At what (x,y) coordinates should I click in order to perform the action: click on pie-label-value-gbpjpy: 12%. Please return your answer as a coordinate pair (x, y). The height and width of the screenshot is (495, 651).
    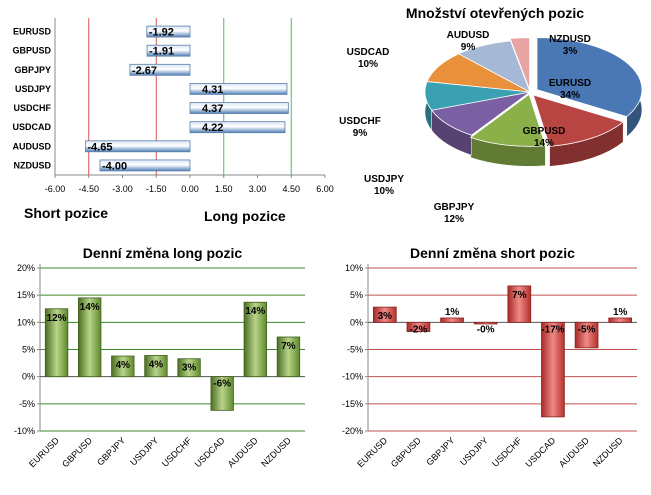
    Looking at the image, I should click on (454, 219).